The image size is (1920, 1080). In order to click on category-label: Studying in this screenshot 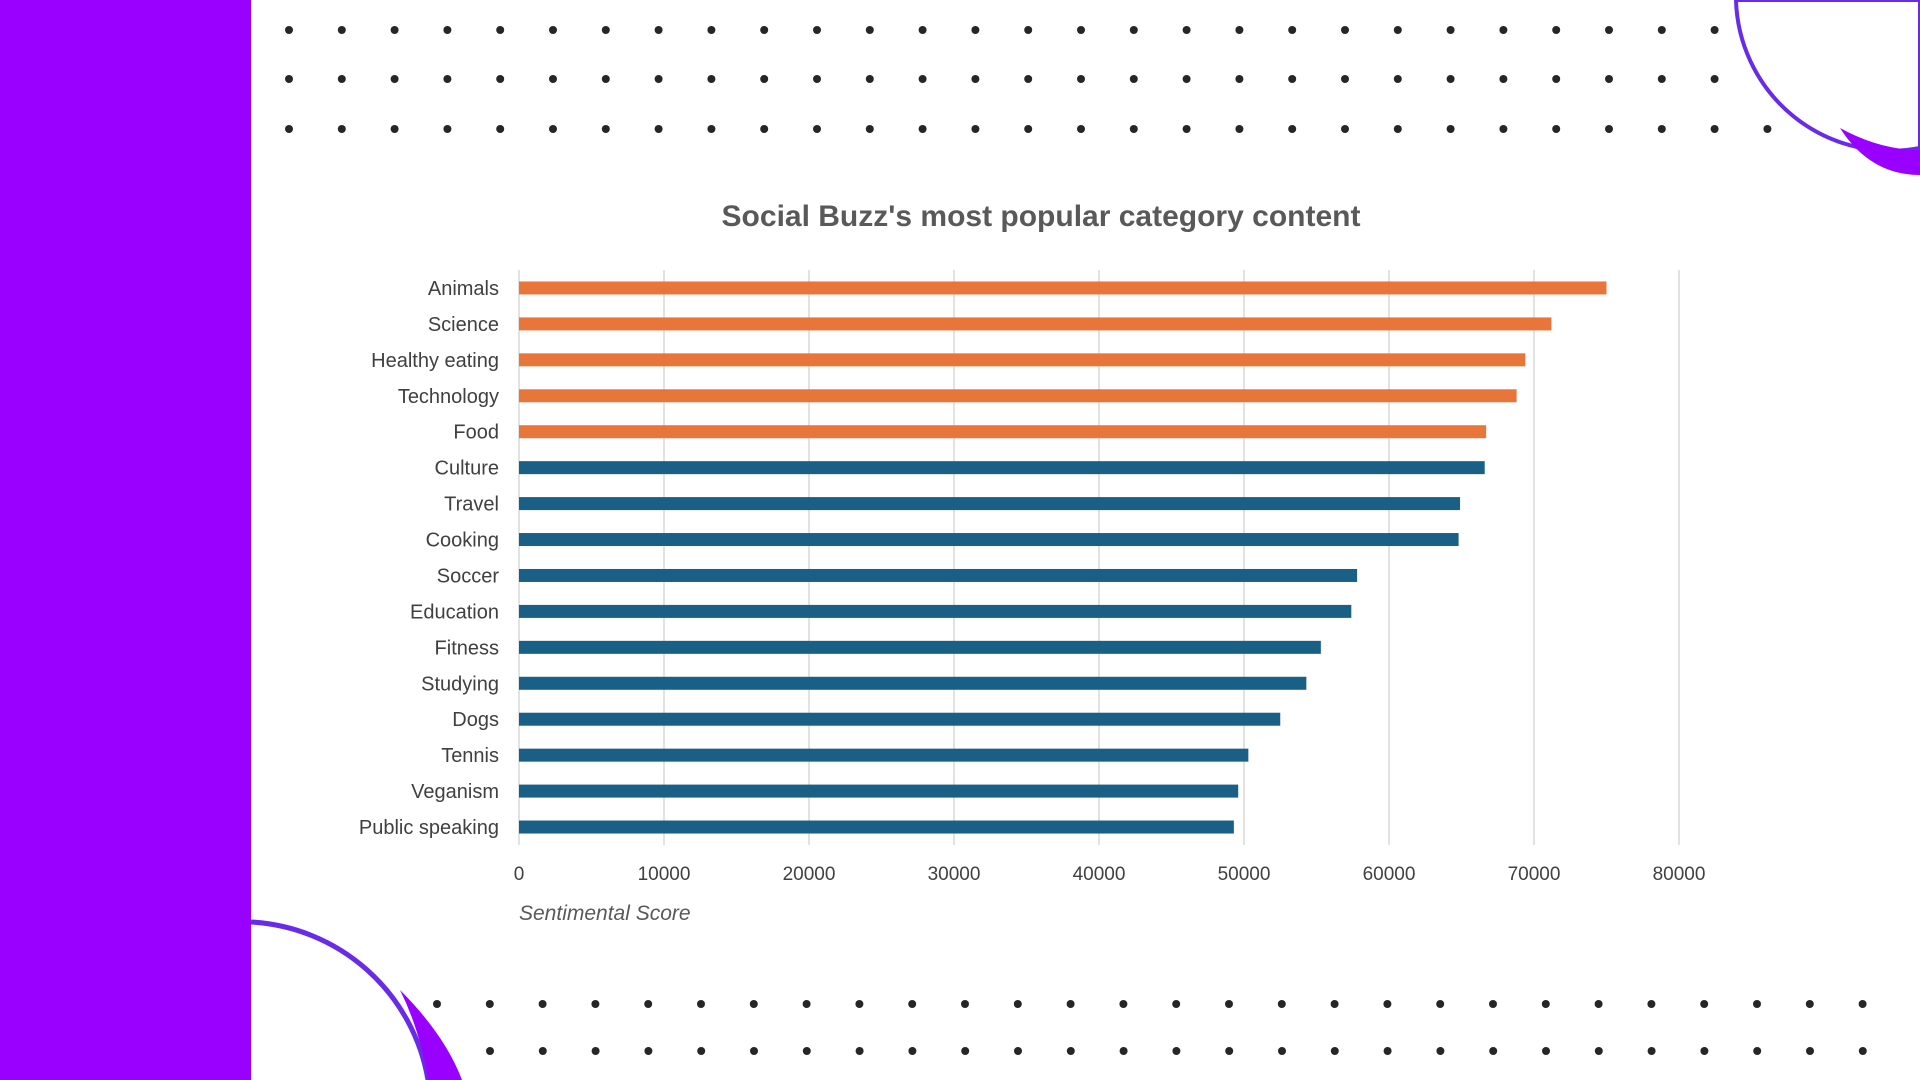, I will do `click(460, 684)`.